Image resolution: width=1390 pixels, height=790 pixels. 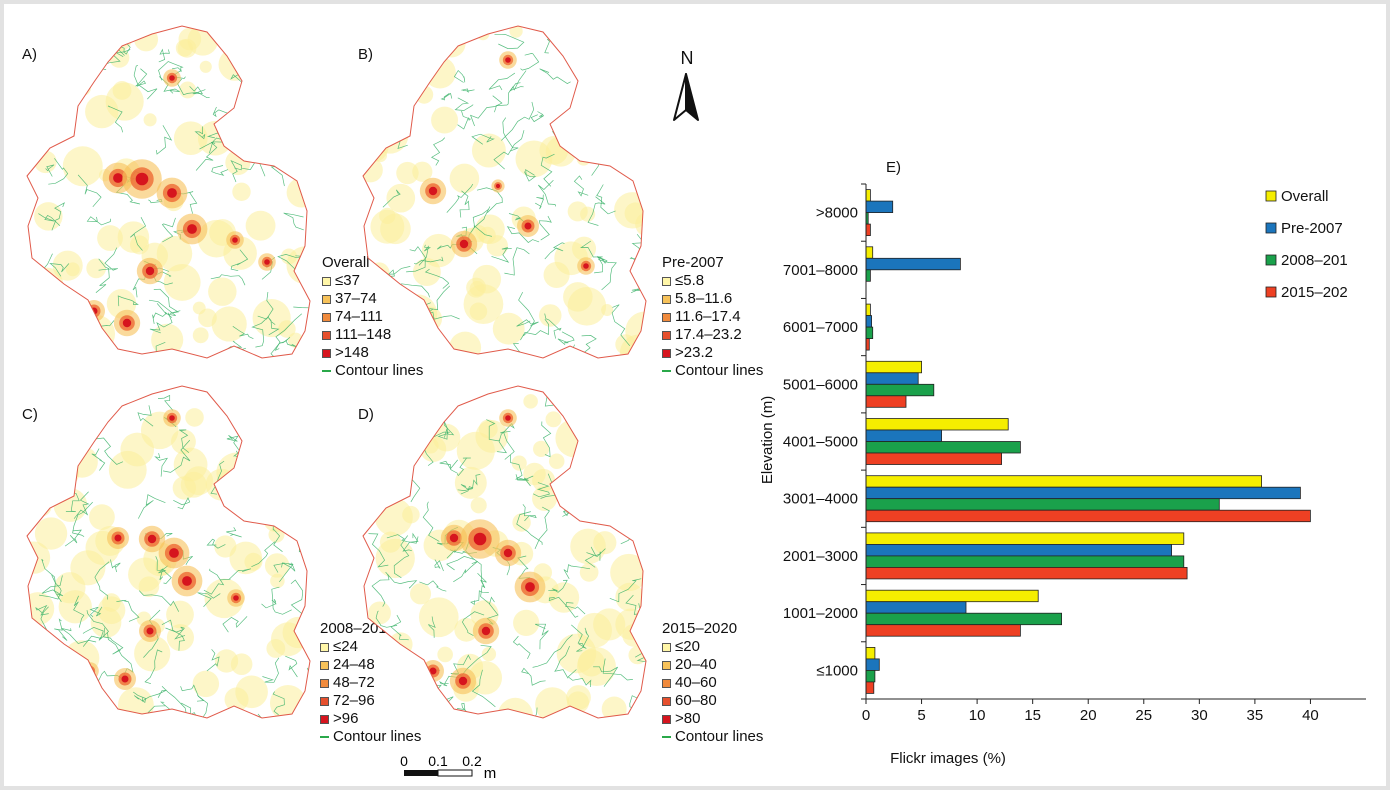 What do you see at coordinates (820, 384) in the screenshot?
I see `y-tick-label: 5001–6000` at bounding box center [820, 384].